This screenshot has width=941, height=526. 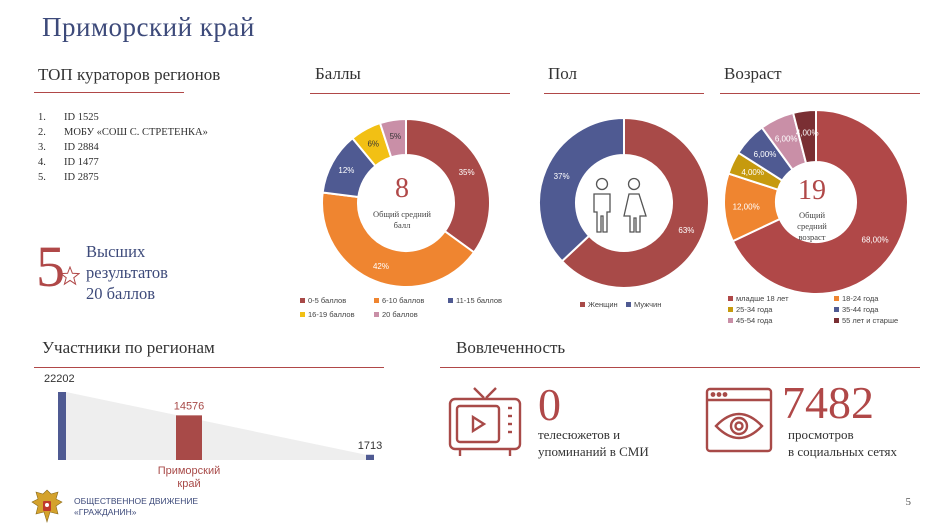 What do you see at coordinates (549, 404) in the screenshot?
I see `tv-count: 0` at bounding box center [549, 404].